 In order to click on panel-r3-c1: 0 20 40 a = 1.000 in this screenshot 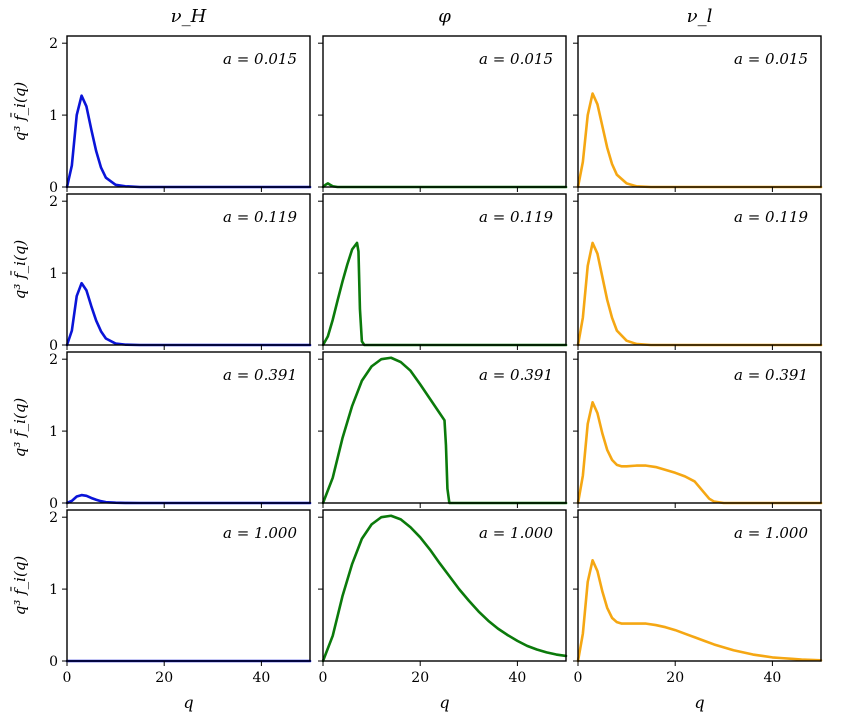, I will do `click(443, 597)`.